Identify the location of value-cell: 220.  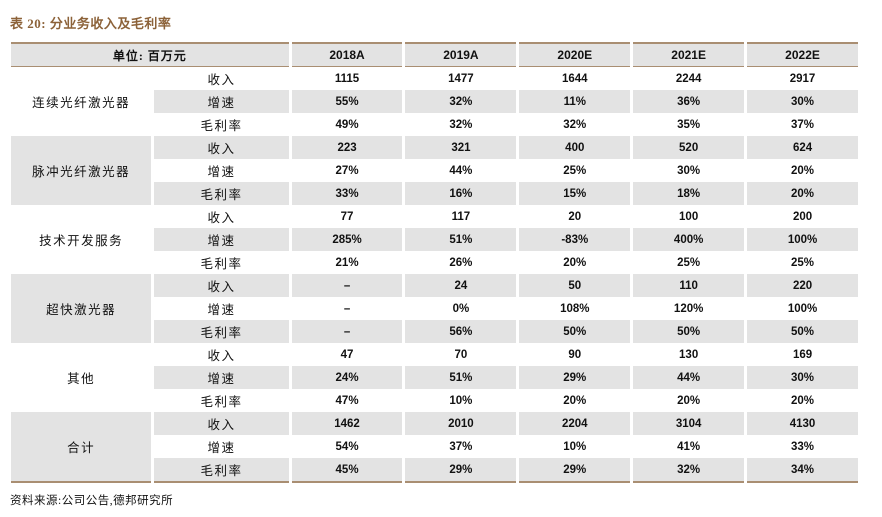
(802, 285).